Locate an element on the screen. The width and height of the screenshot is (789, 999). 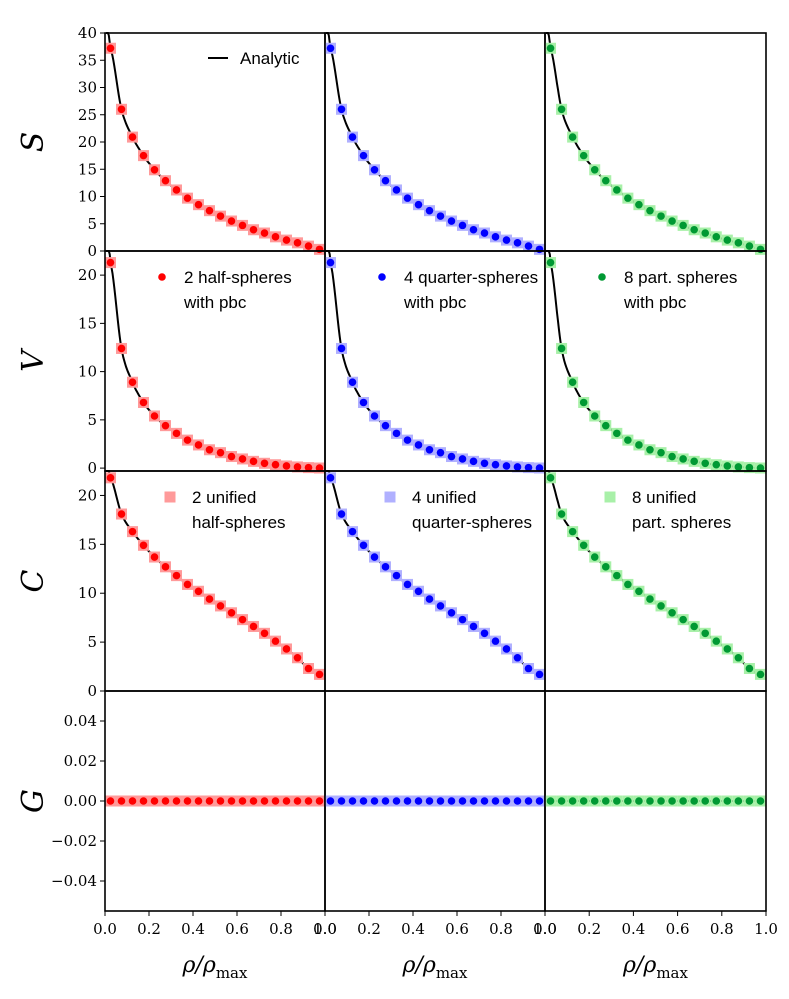
x-axis-label: ρ/ρmax is located at coordinates (215, 967).